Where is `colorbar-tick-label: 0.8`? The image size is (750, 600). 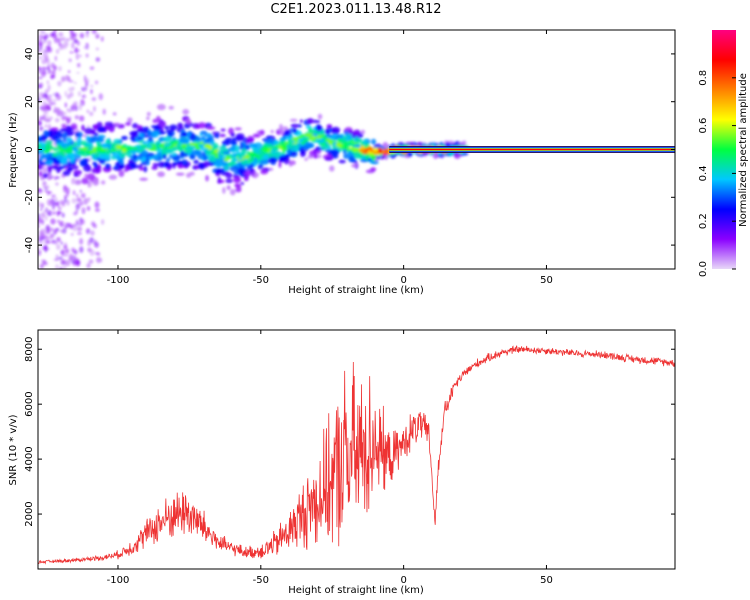
colorbar-tick-label: 0.8 is located at coordinates (703, 78).